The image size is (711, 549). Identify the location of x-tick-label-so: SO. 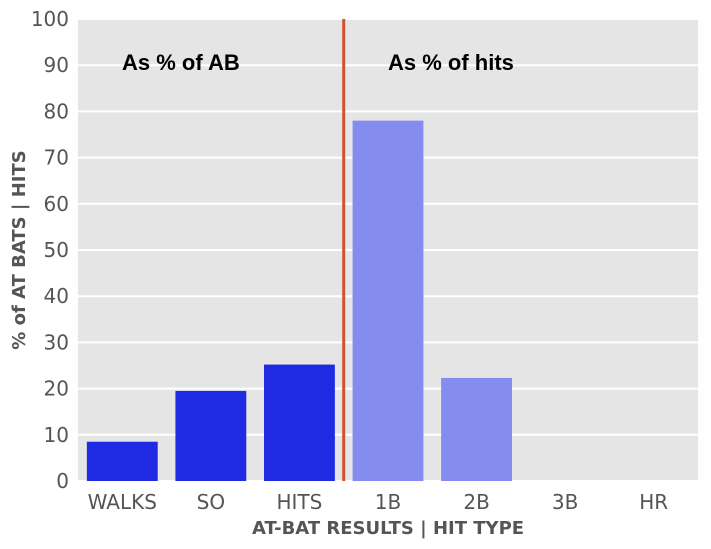
(211, 502).